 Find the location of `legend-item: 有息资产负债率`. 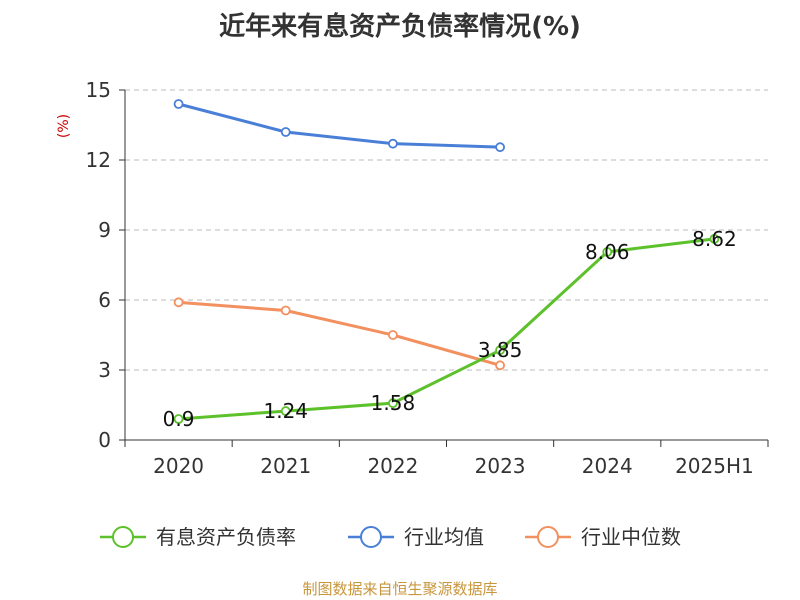

legend-item: 有息资产负债率 is located at coordinates (198, 537).